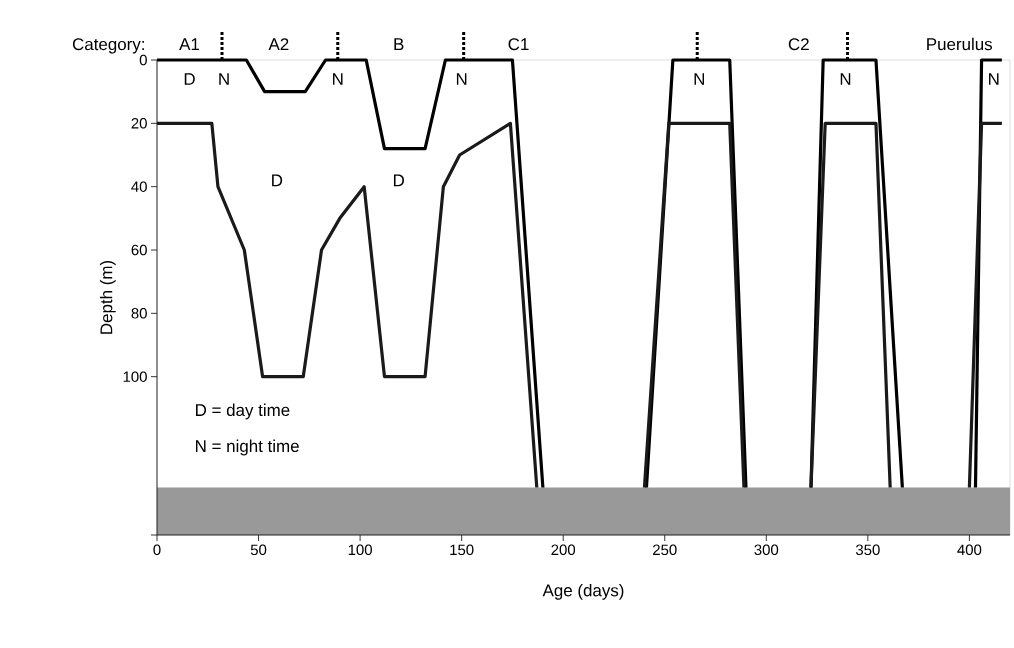  I want to click on annotation: N = night time, so click(247, 447).